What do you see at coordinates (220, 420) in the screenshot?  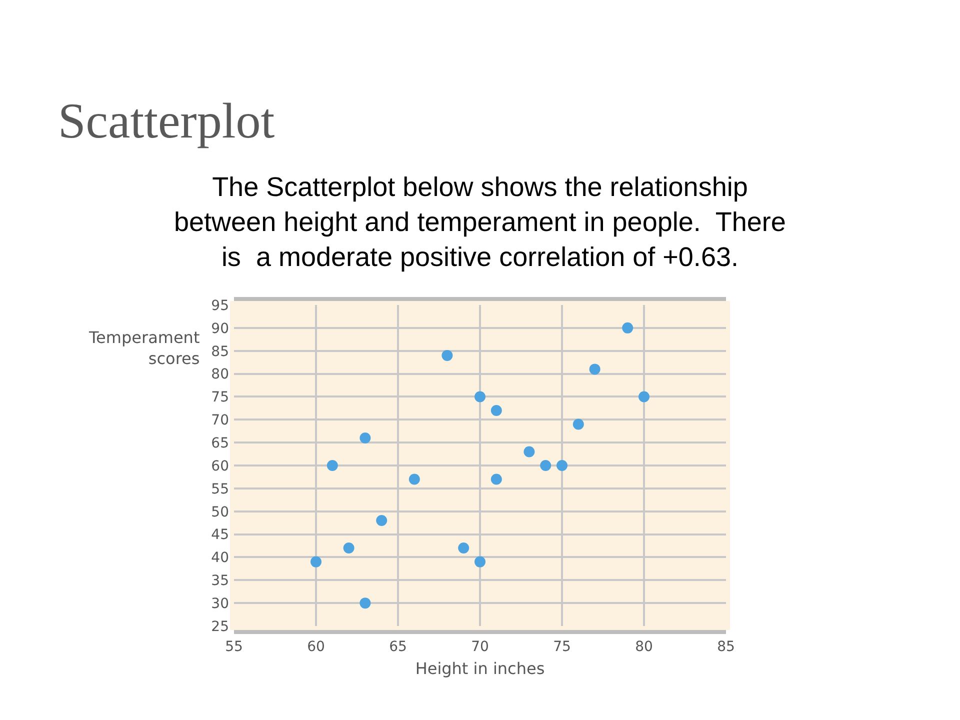 I see `y-tick-label: 70` at bounding box center [220, 420].